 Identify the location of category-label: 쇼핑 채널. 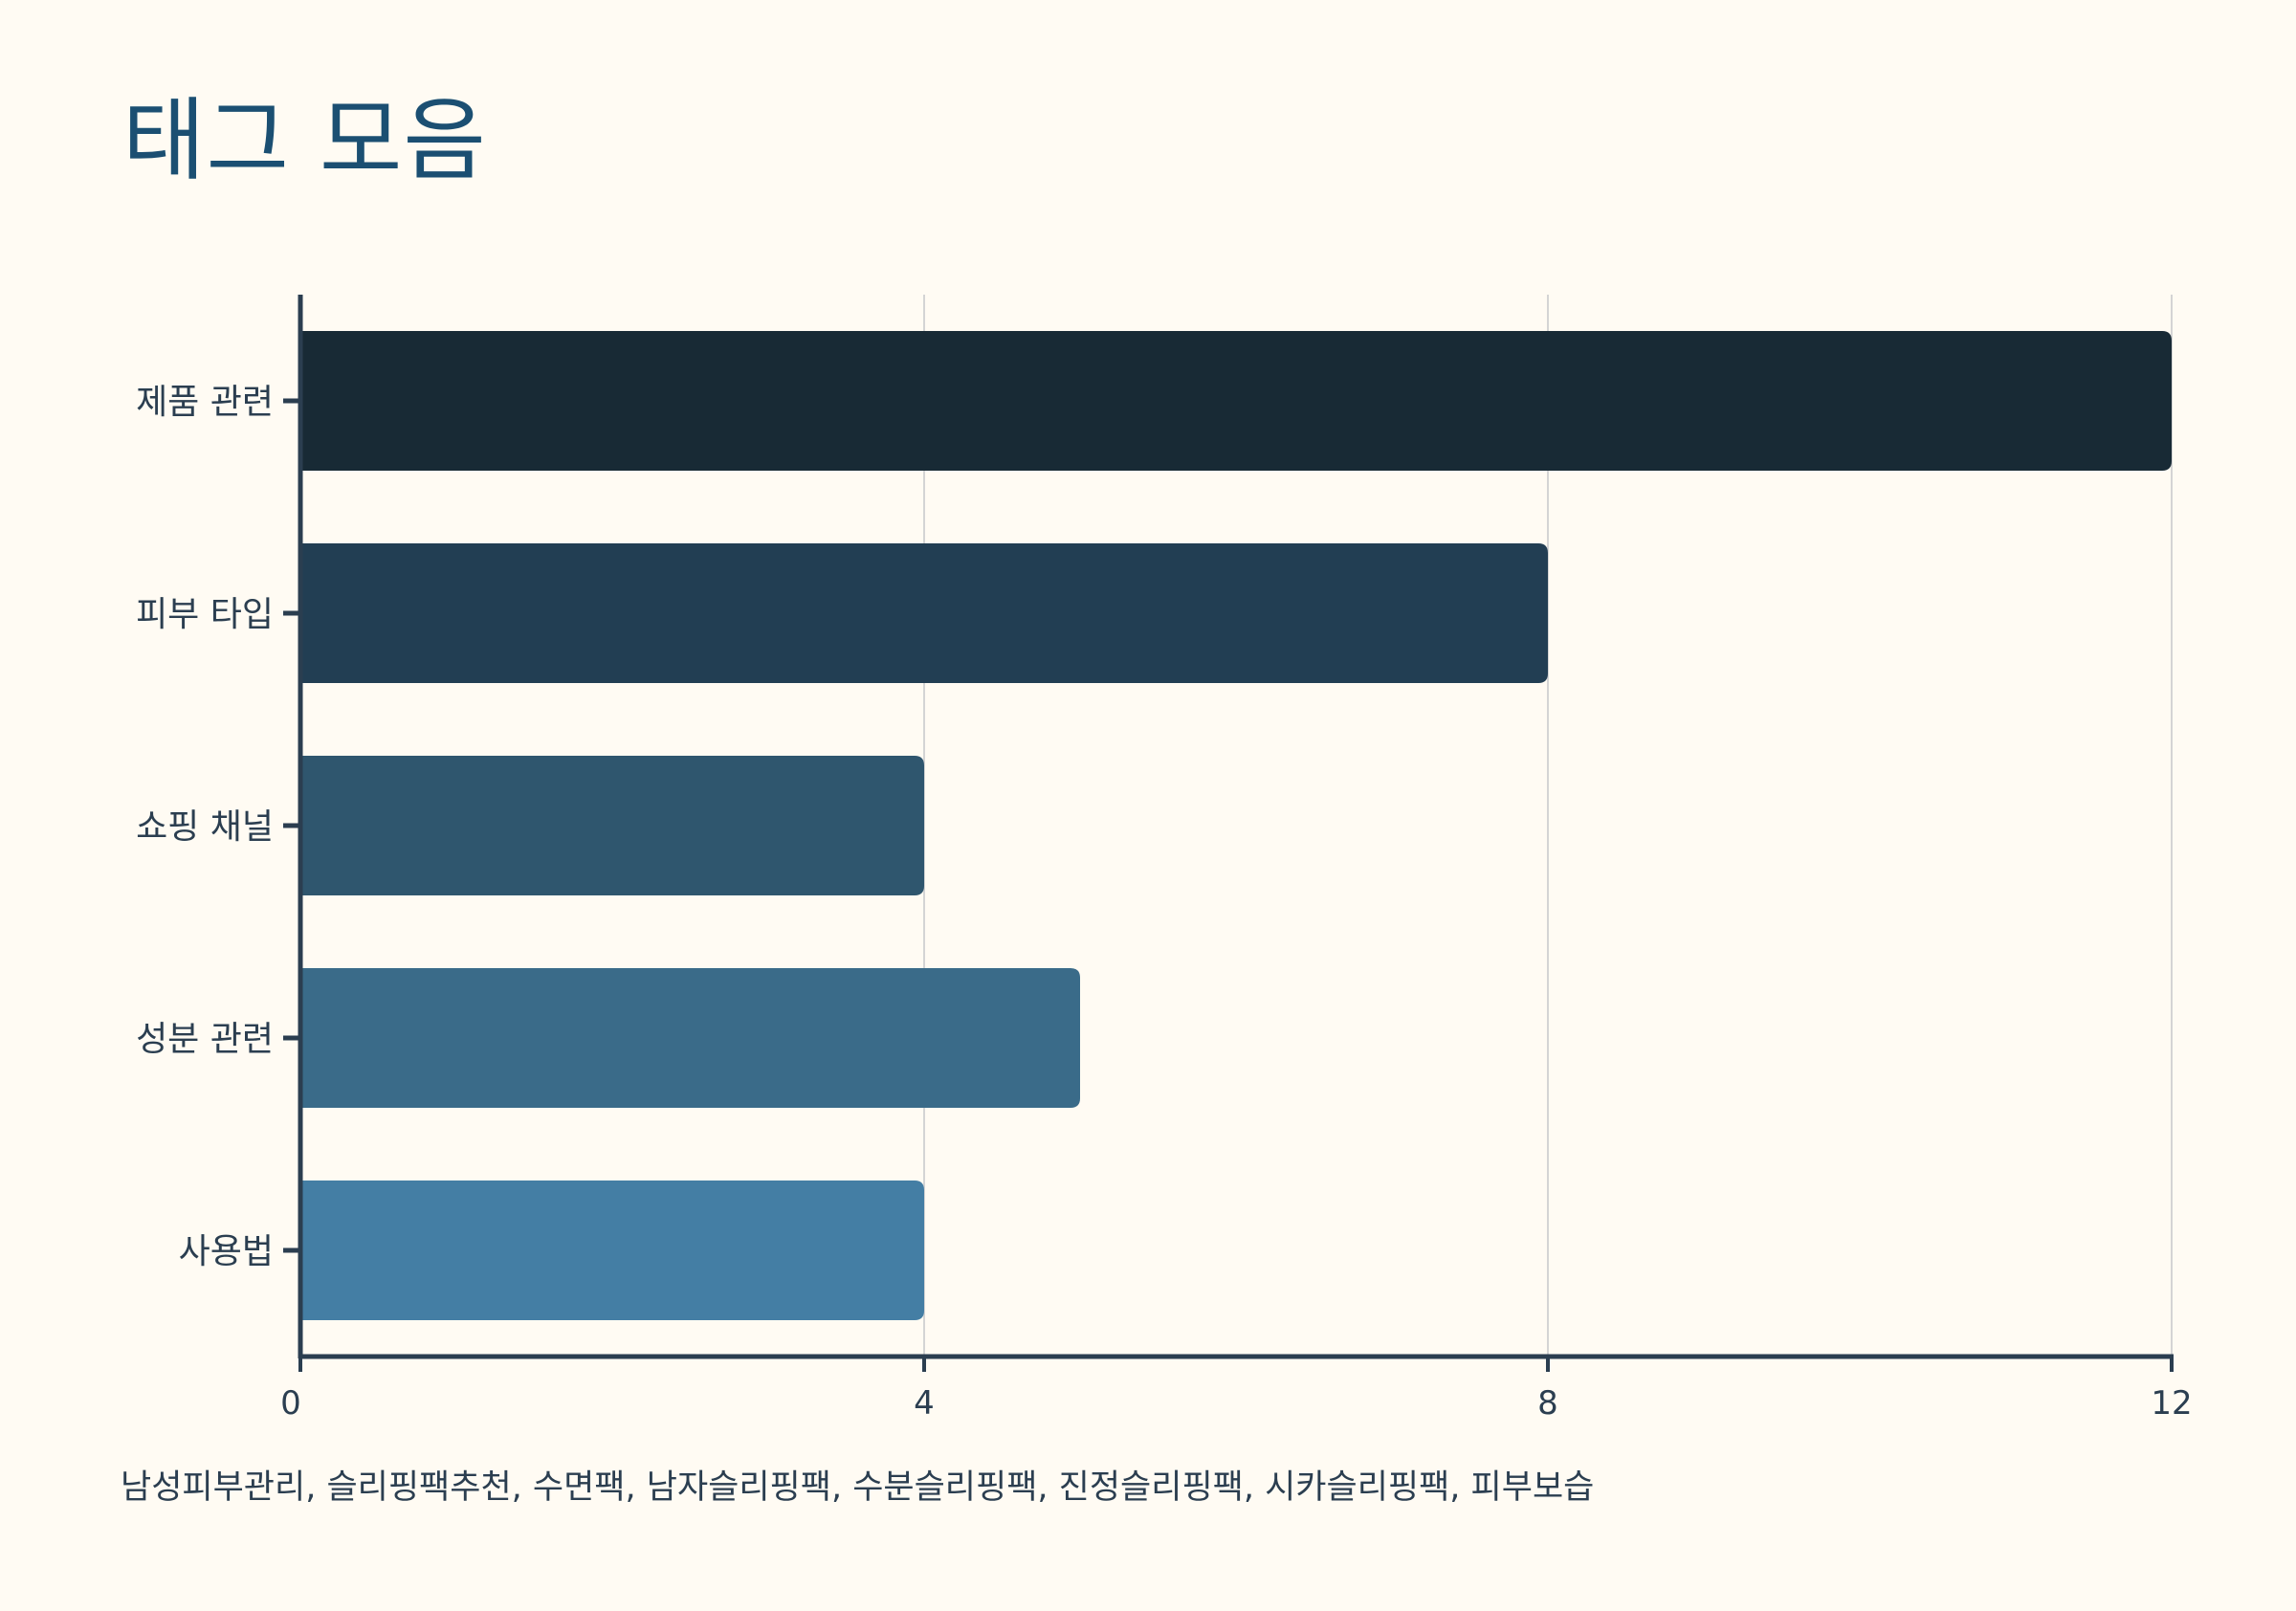
(205, 827).